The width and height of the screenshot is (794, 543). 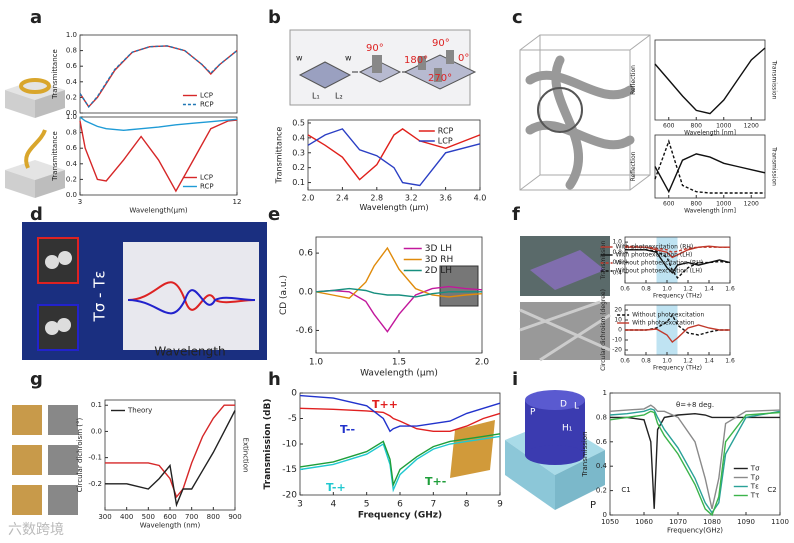 What do you see at coordinates (289, 470) in the screenshot?
I see `y-tick-label: -15` at bounding box center [289, 470].